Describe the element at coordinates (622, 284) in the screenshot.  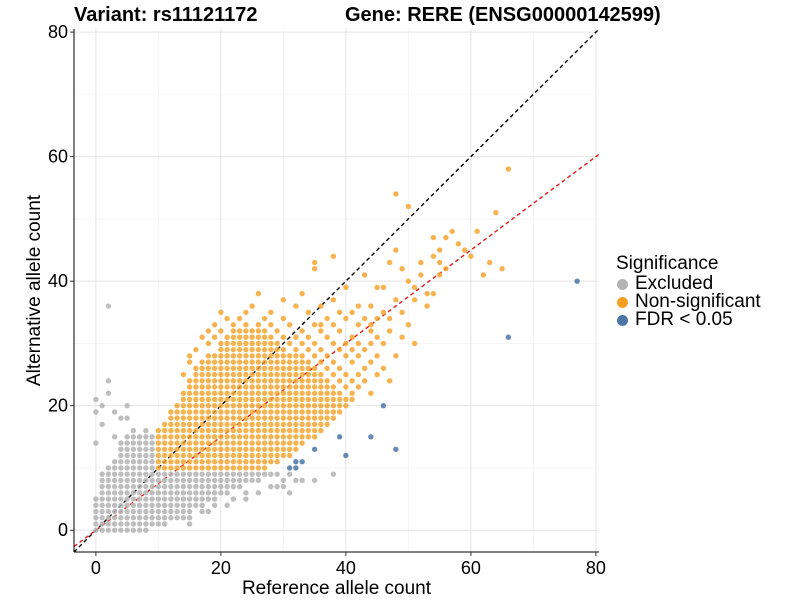
I see `legend-dot-excluded` at that location.